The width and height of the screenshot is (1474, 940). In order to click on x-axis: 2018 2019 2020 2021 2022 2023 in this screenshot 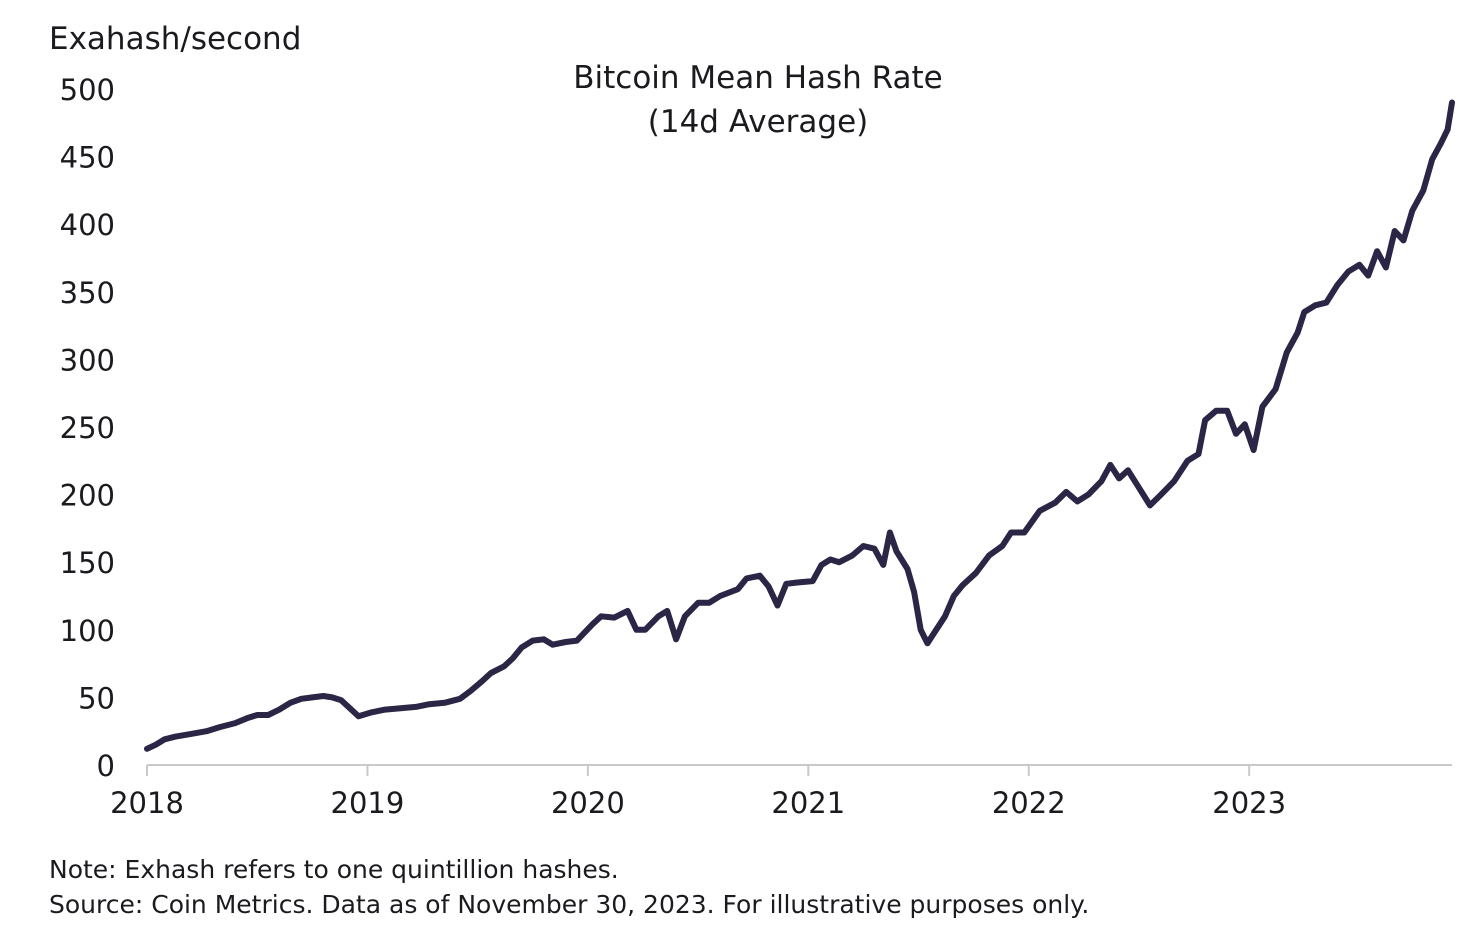, I will do `click(781, 792)`.